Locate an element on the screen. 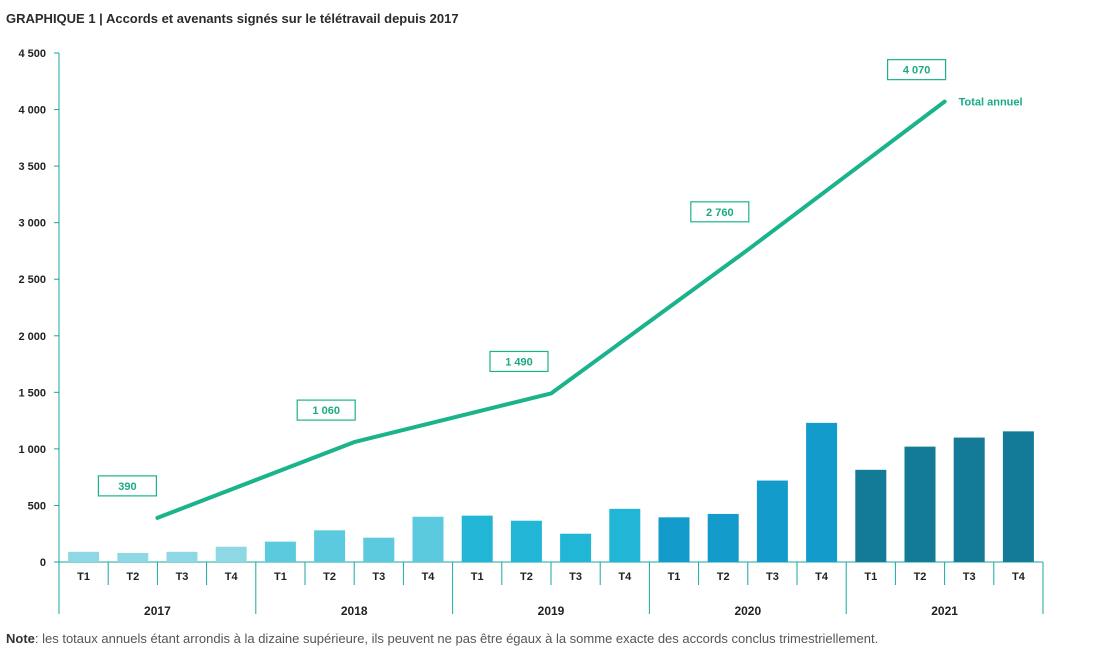 This screenshot has width=1103, height=648. annual-value-label: 2 760 is located at coordinates (720, 213).